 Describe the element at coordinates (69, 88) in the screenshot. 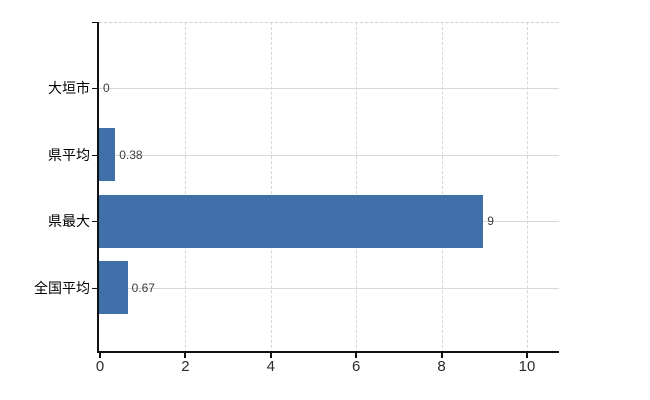

I see `category-label: 大垣市` at that location.